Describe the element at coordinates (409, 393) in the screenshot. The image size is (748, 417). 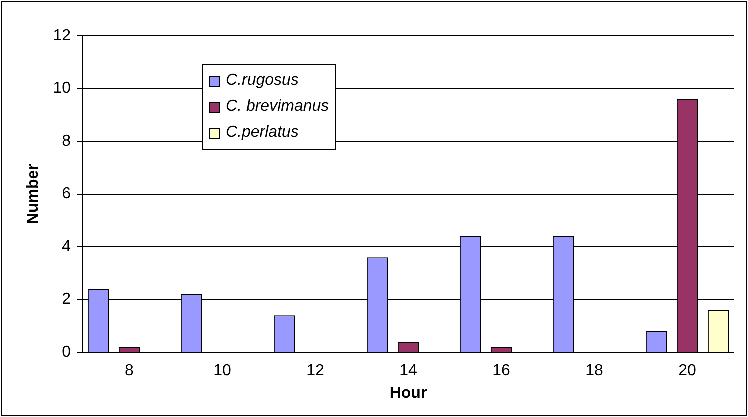
I see `x-axis-title: Hour` at that location.